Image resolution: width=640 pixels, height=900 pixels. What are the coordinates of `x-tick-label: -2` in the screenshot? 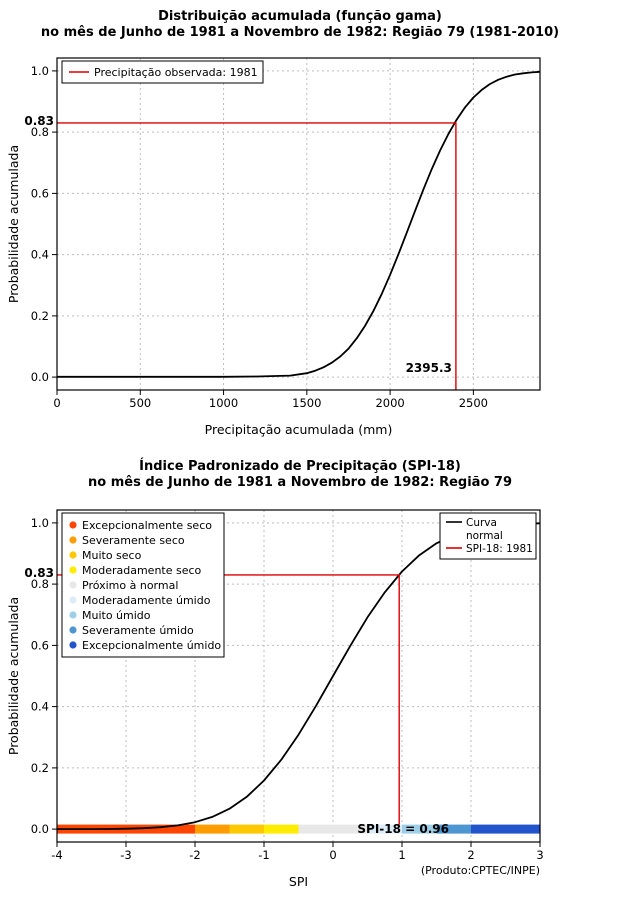 It's located at (194, 855).